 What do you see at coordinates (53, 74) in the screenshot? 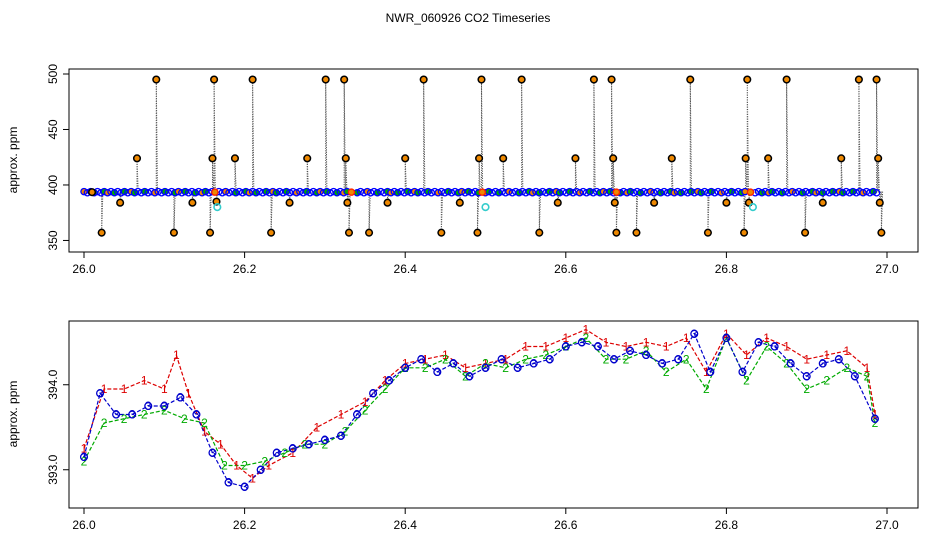
I see `top-y-tick-label: 500` at bounding box center [53, 74].